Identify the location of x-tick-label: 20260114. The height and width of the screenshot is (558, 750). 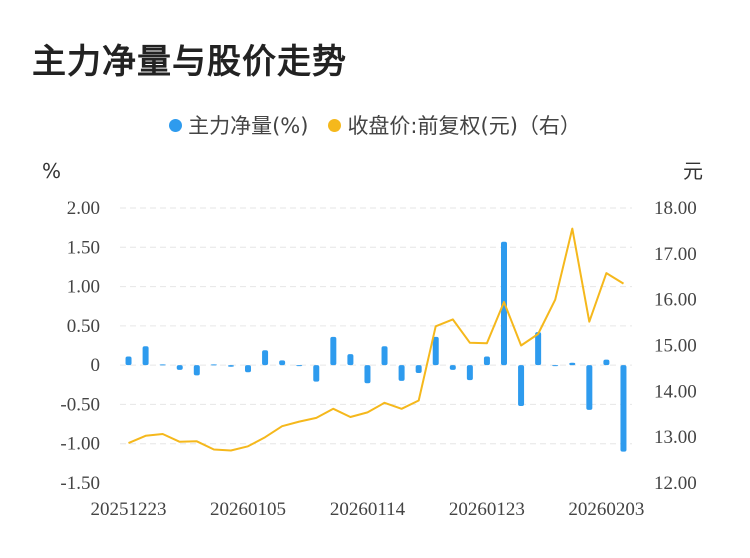
(368, 509).